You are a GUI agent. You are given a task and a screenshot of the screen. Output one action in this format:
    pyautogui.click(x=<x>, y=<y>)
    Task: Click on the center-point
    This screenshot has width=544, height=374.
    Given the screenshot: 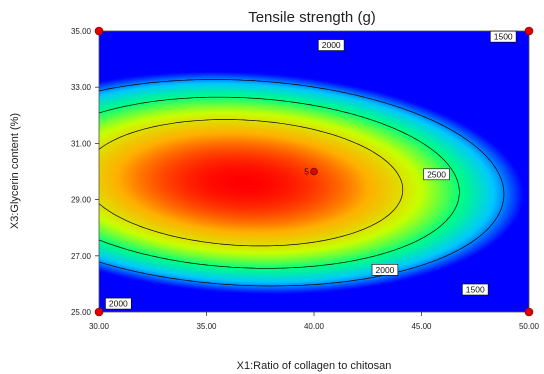 What is the action you would take?
    pyautogui.click(x=314, y=171)
    